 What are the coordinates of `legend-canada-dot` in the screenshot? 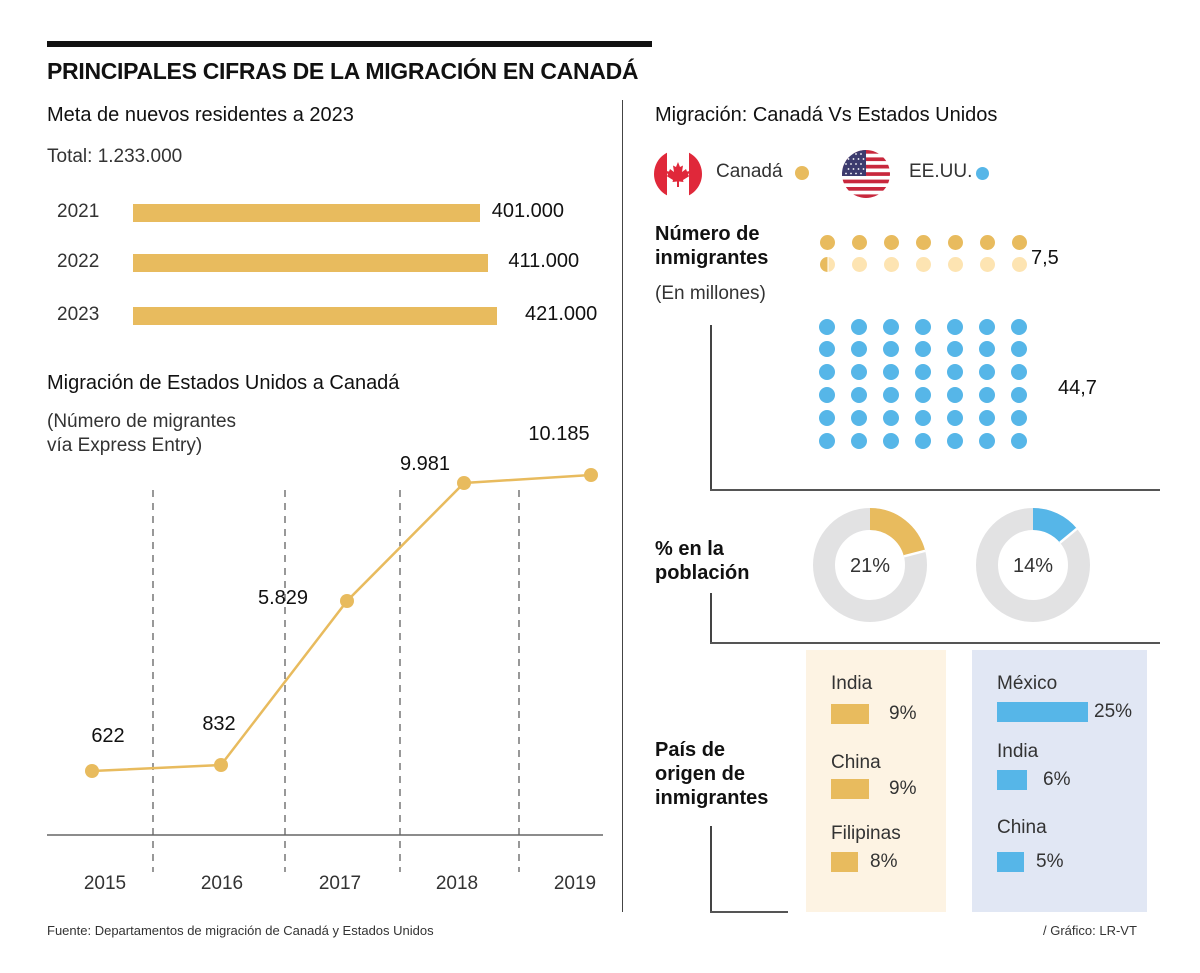 It's located at (802, 173).